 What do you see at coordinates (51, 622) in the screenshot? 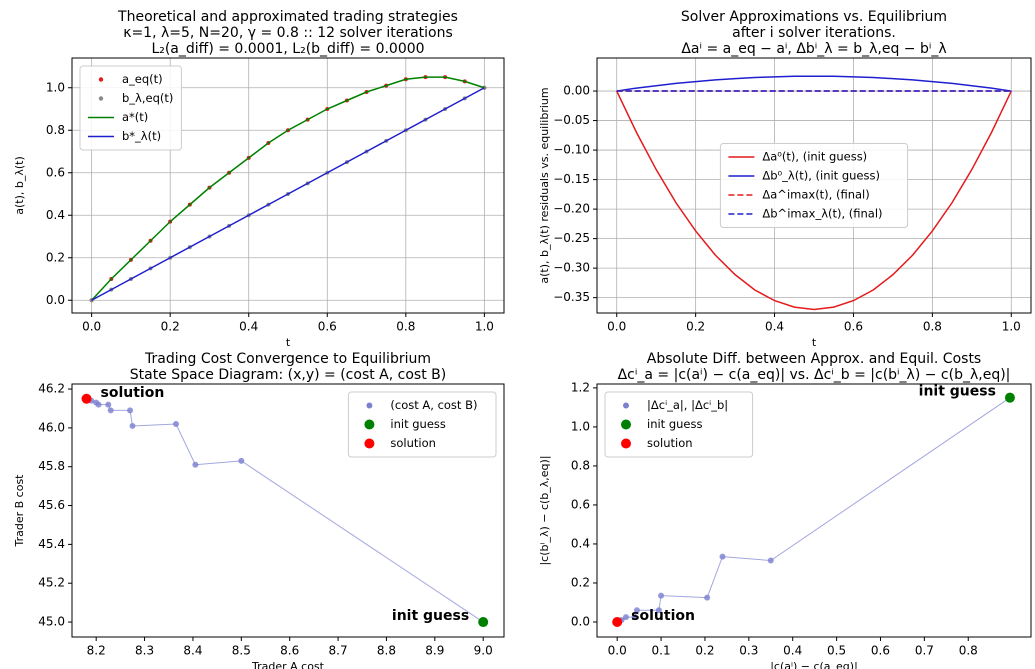
I see `y-tick-label: 45.0` at bounding box center [51, 622].